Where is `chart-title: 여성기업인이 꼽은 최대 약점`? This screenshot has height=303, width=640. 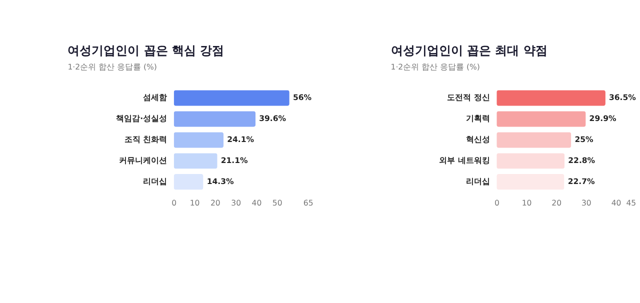 chart-title: 여성기업인이 꼽은 최대 약점 is located at coordinates (469, 50).